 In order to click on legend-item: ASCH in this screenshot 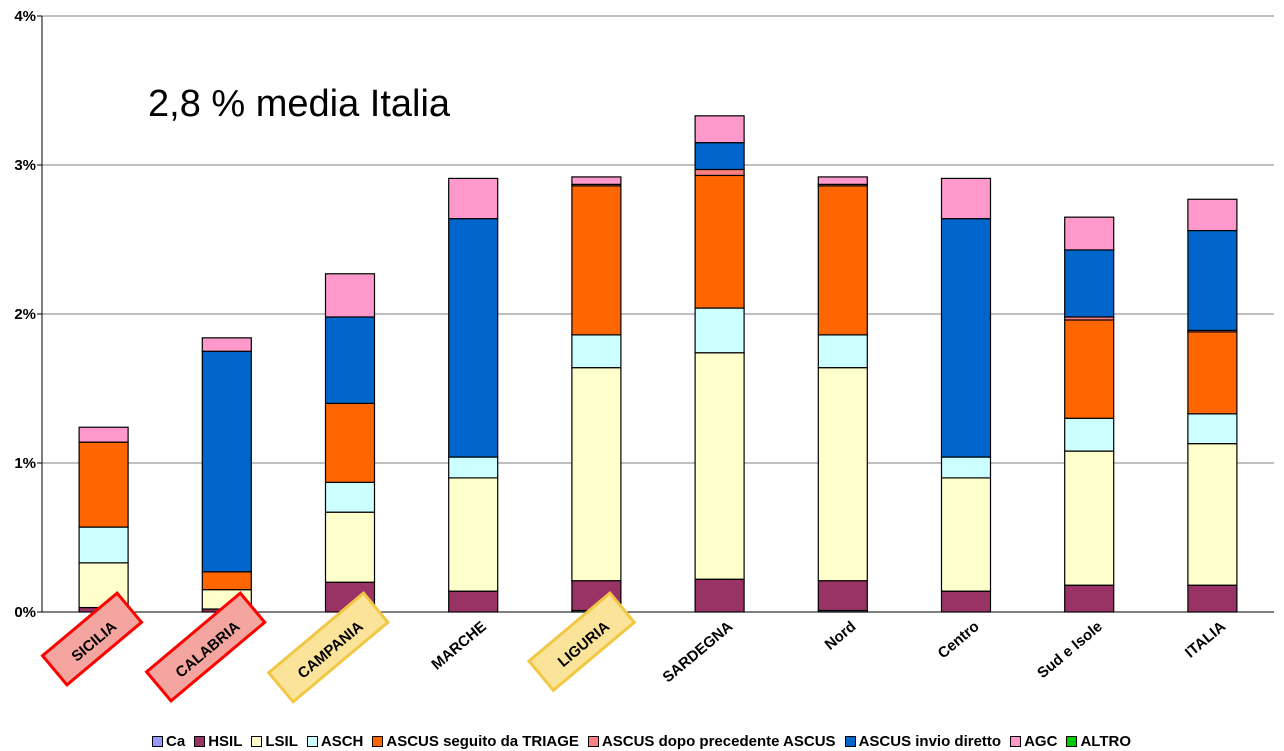, I will do `click(335, 741)`.